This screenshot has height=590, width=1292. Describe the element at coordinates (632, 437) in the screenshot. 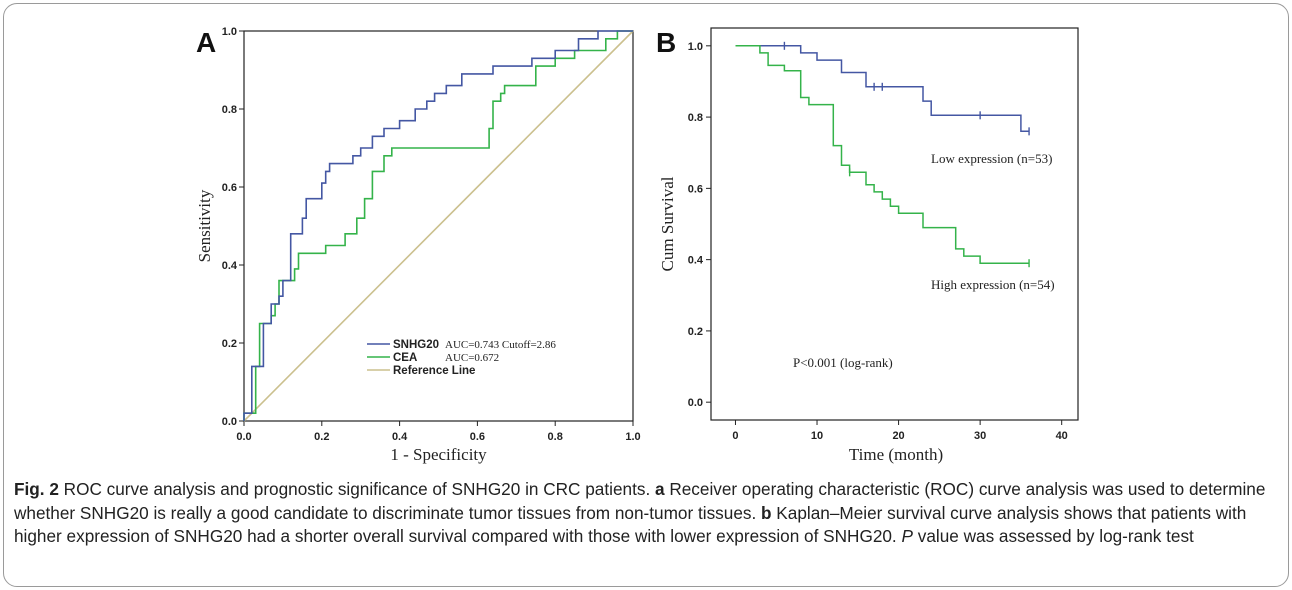

I see `roc-x-tick-label: 1.0` at that location.